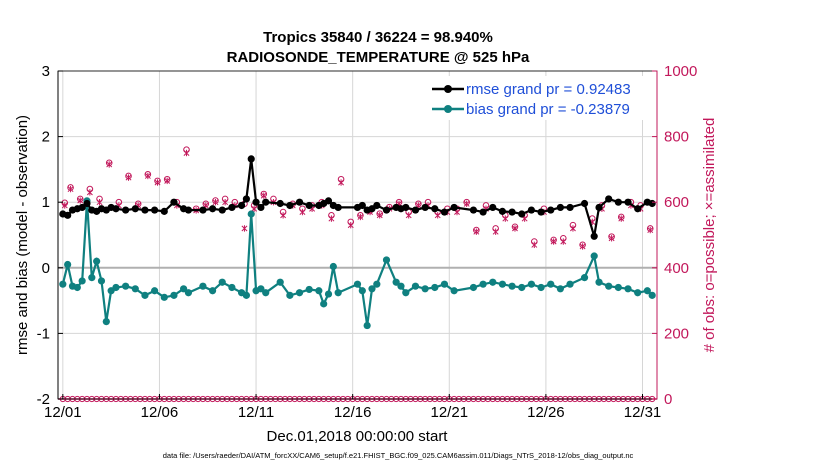 The width and height of the screenshot is (830, 470). I want to click on x-tick-label: 12/26, so click(546, 412).